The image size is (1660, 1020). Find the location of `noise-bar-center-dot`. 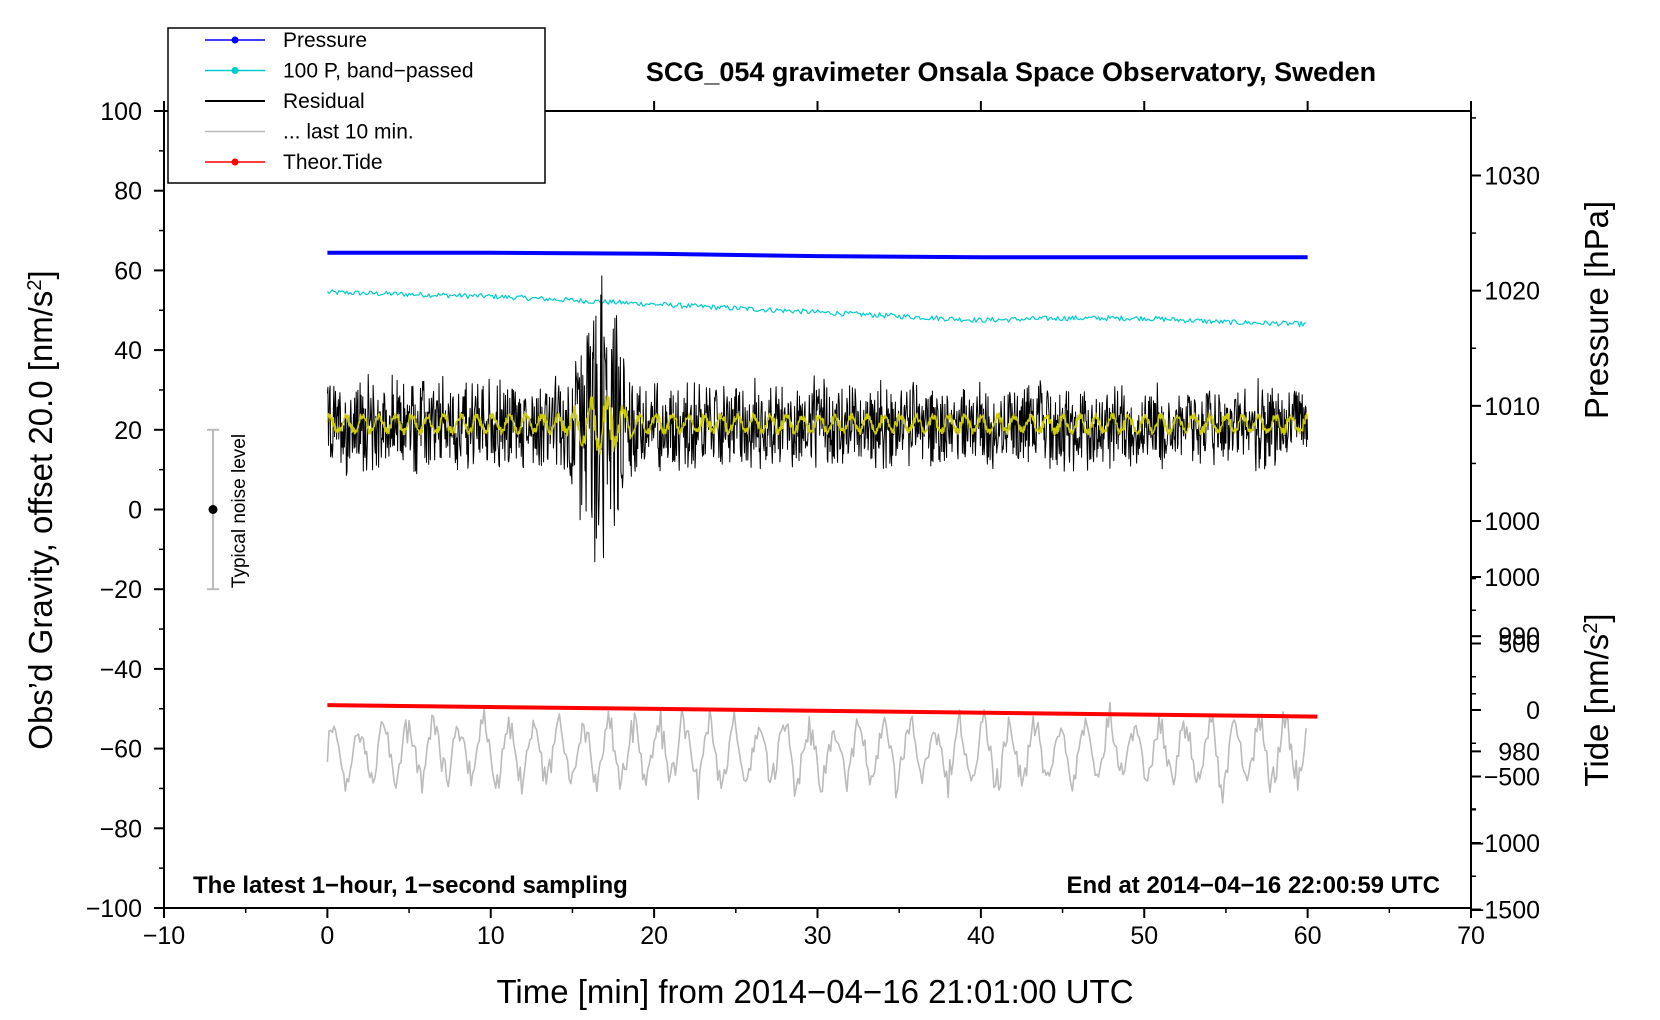

noise-bar-center-dot is located at coordinates (213, 509).